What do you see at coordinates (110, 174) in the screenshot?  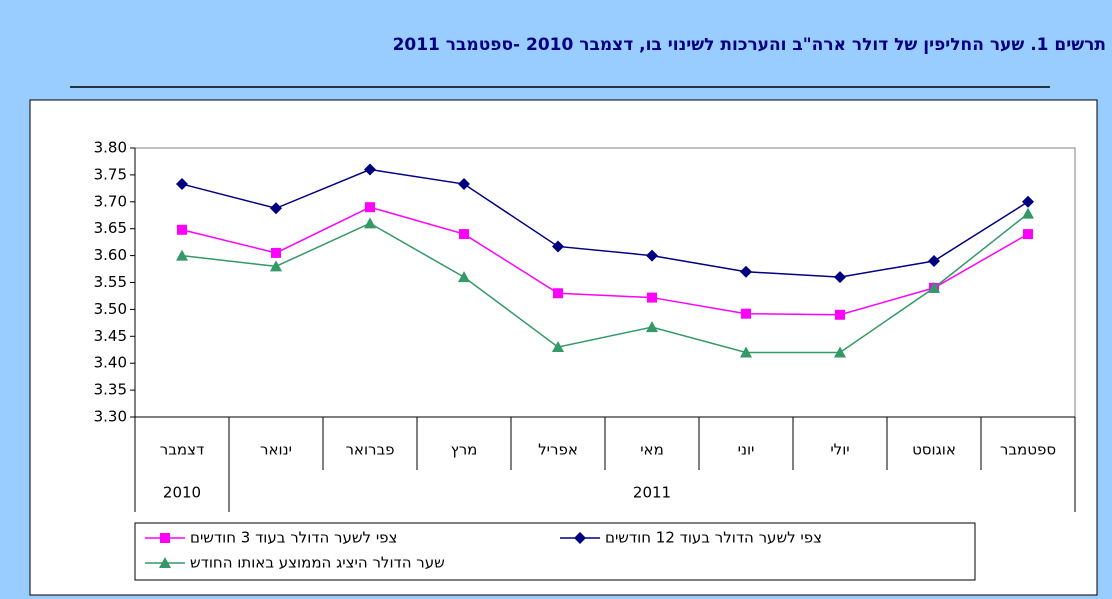 I see `y-tick-label: 3.75` at bounding box center [110, 174].